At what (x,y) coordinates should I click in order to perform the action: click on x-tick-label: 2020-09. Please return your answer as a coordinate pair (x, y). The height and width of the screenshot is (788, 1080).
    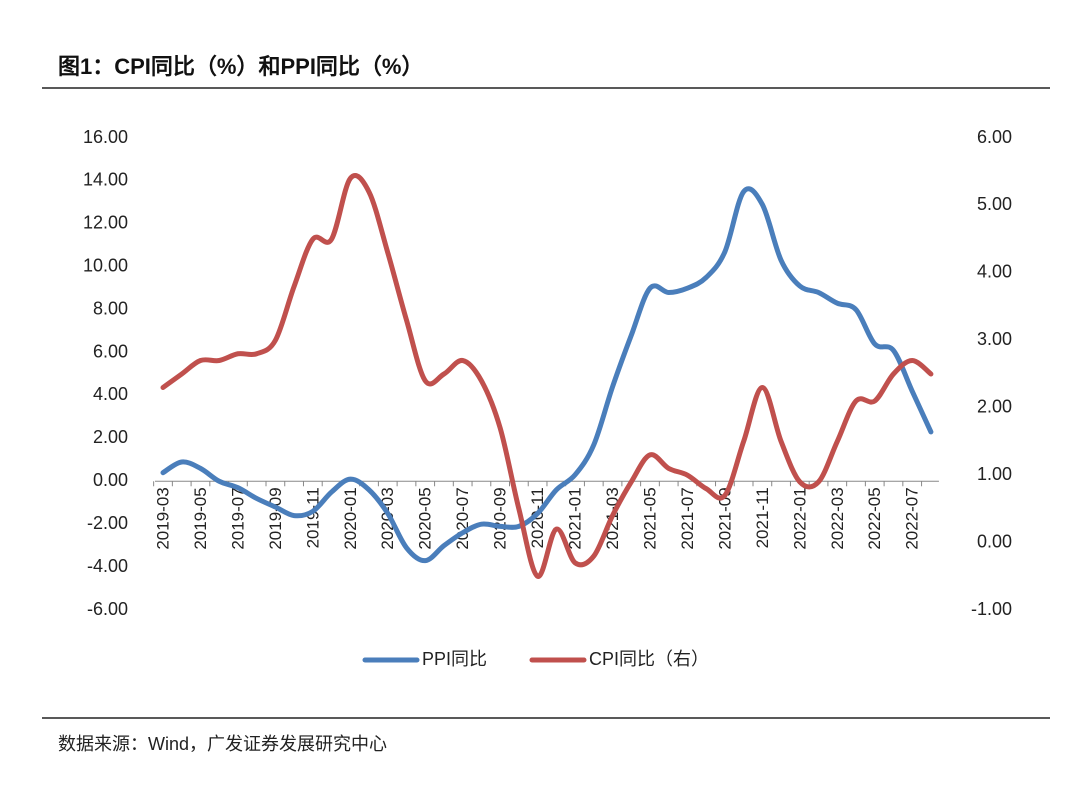
    Looking at the image, I should click on (500, 518).